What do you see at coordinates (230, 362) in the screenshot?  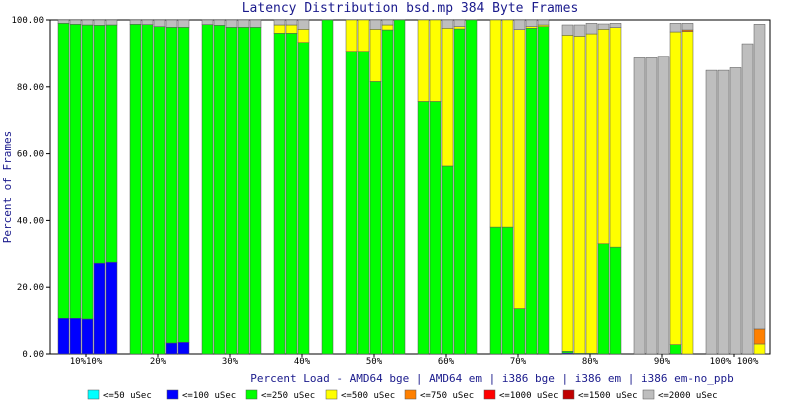 I see `x-tick-label: 30%` at bounding box center [230, 362].